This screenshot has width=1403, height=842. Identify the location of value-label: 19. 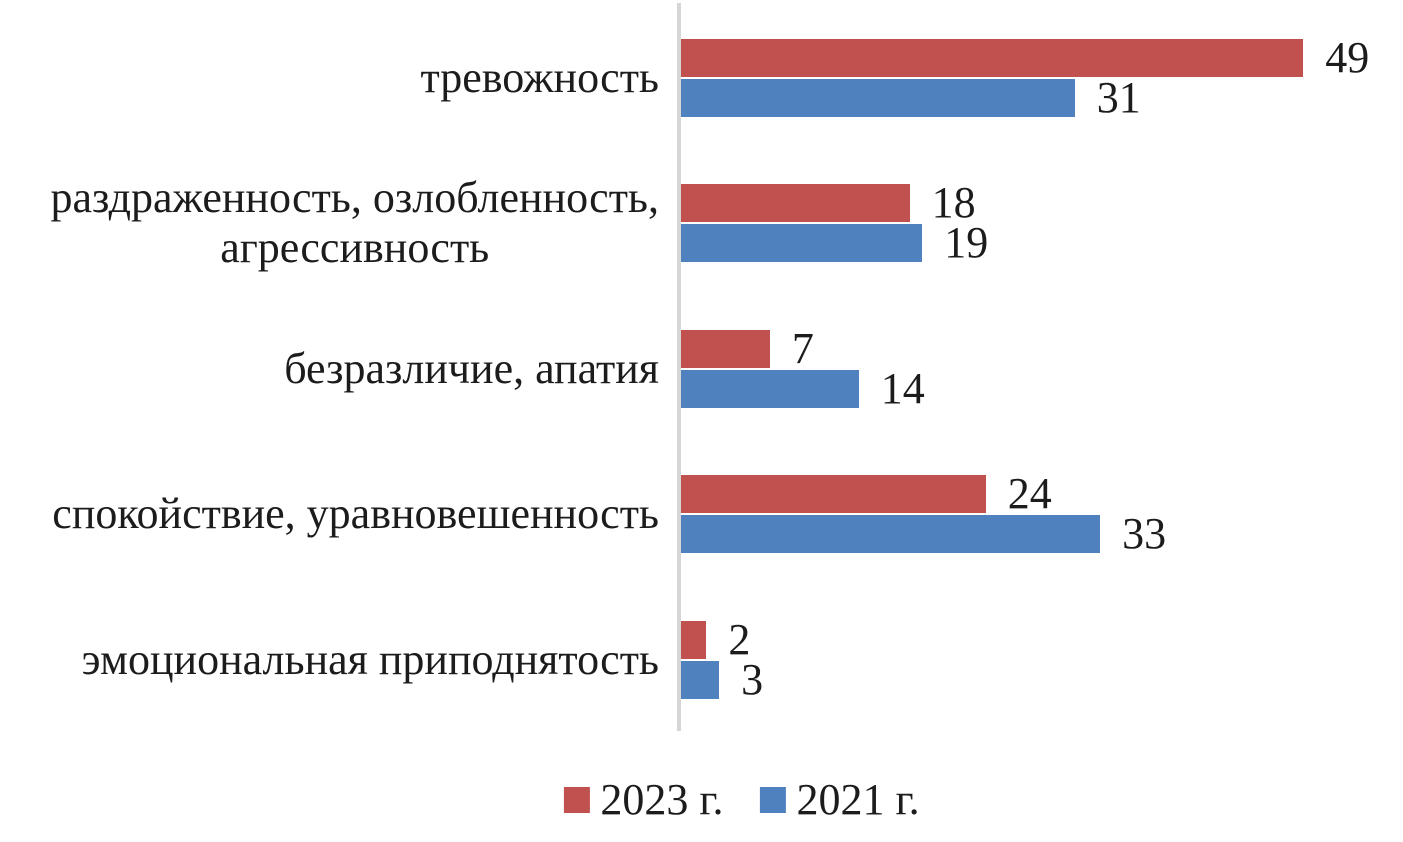
(966, 243).